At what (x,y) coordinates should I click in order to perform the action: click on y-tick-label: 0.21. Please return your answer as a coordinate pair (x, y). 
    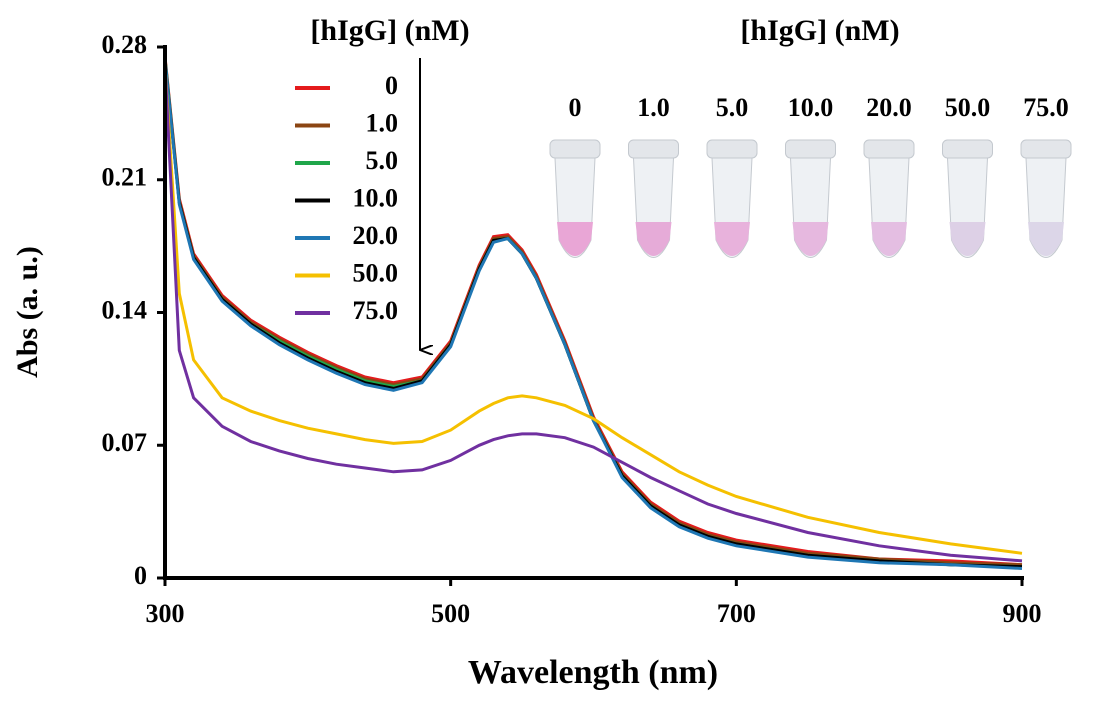
    Looking at the image, I should click on (125, 177).